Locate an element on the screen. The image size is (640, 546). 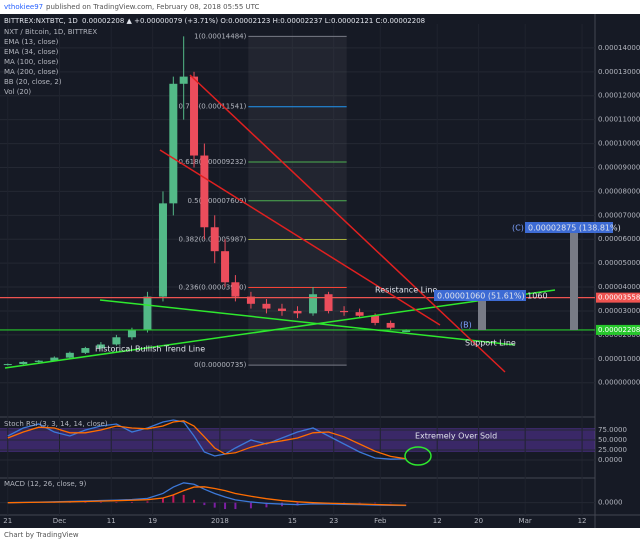
y-tick-label: 0.00001000 is located at coordinates (619, 359).